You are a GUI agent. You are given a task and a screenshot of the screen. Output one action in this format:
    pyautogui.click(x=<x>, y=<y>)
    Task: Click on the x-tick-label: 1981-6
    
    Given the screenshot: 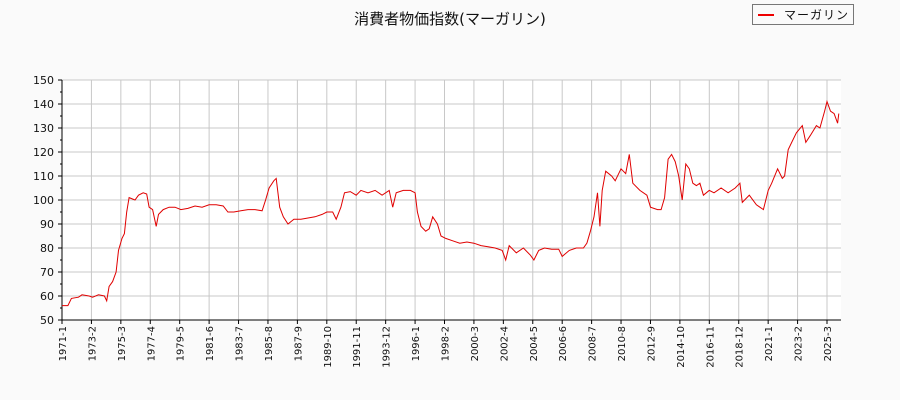 What is the action you would take?
    pyautogui.click(x=210, y=343)
    